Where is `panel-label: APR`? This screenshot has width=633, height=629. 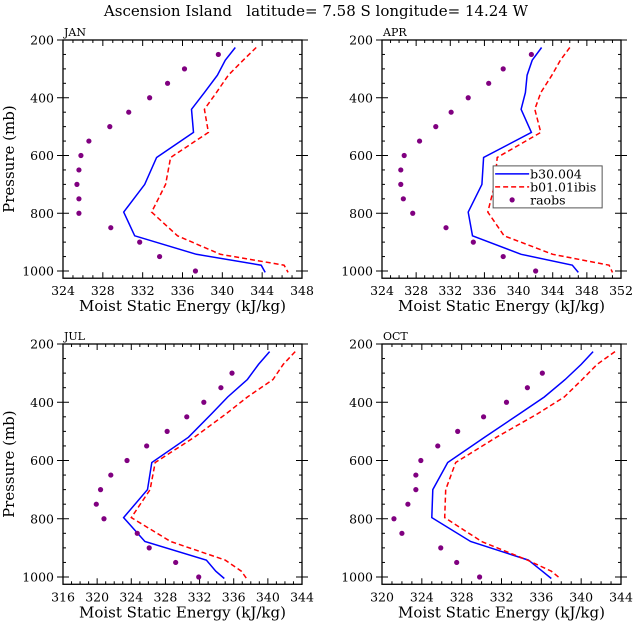
panel-label: APR is located at coordinates (394, 32).